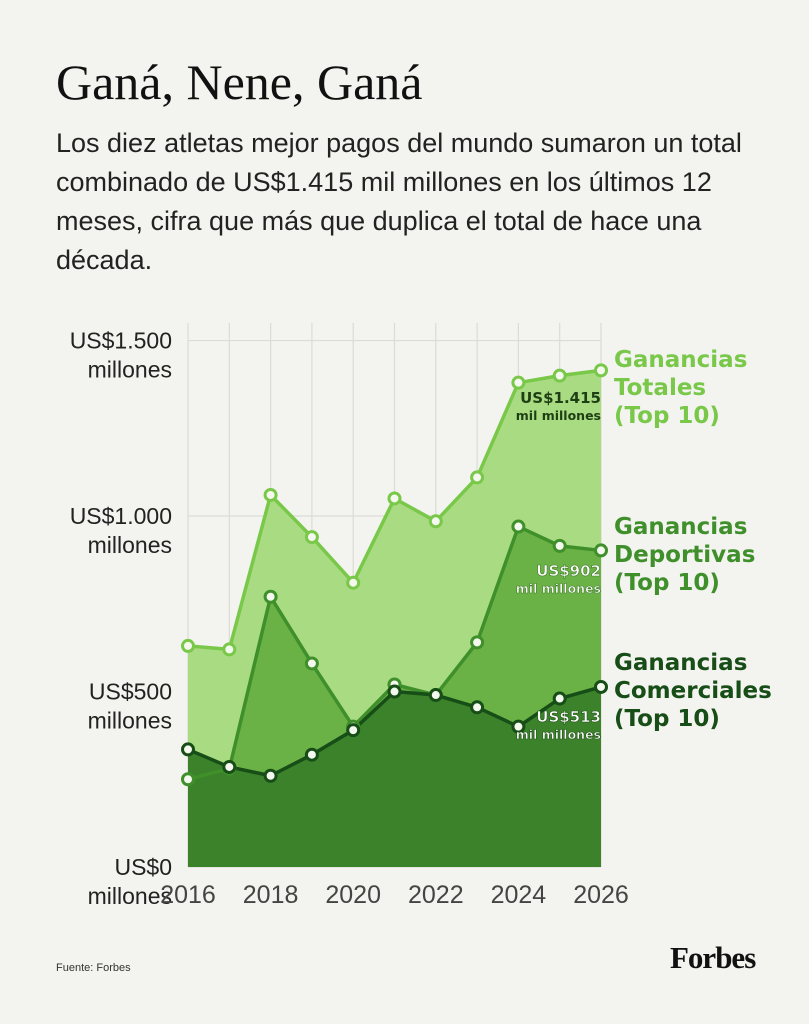  I want to click on y-tick-label: US$1.000 millones, so click(121, 530).